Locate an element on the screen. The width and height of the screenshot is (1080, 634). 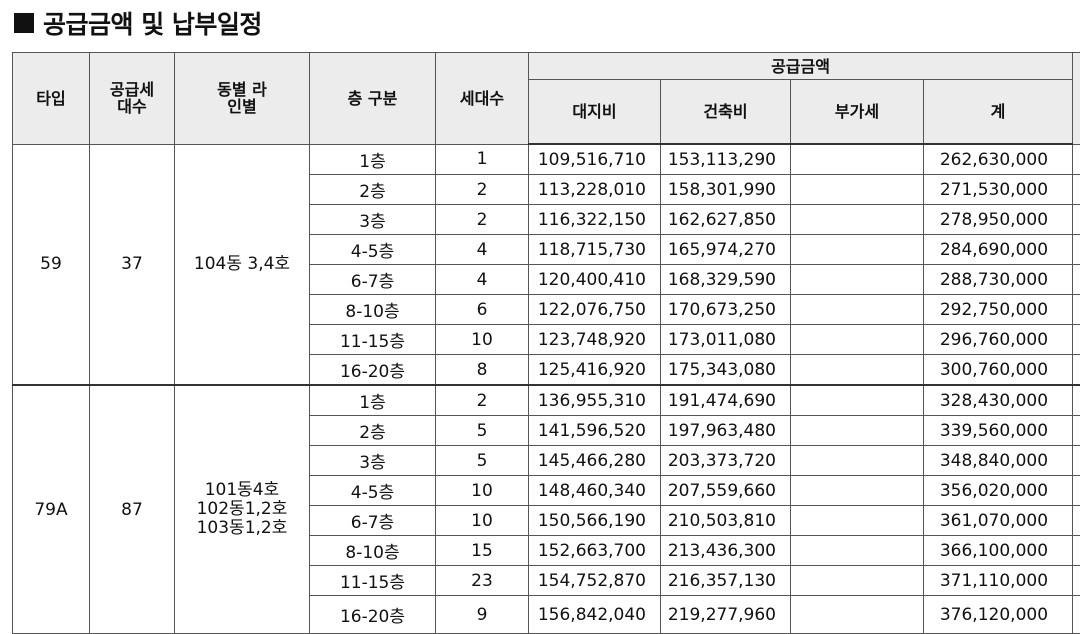
floor-cell: 4-5층 is located at coordinates (373, 250).